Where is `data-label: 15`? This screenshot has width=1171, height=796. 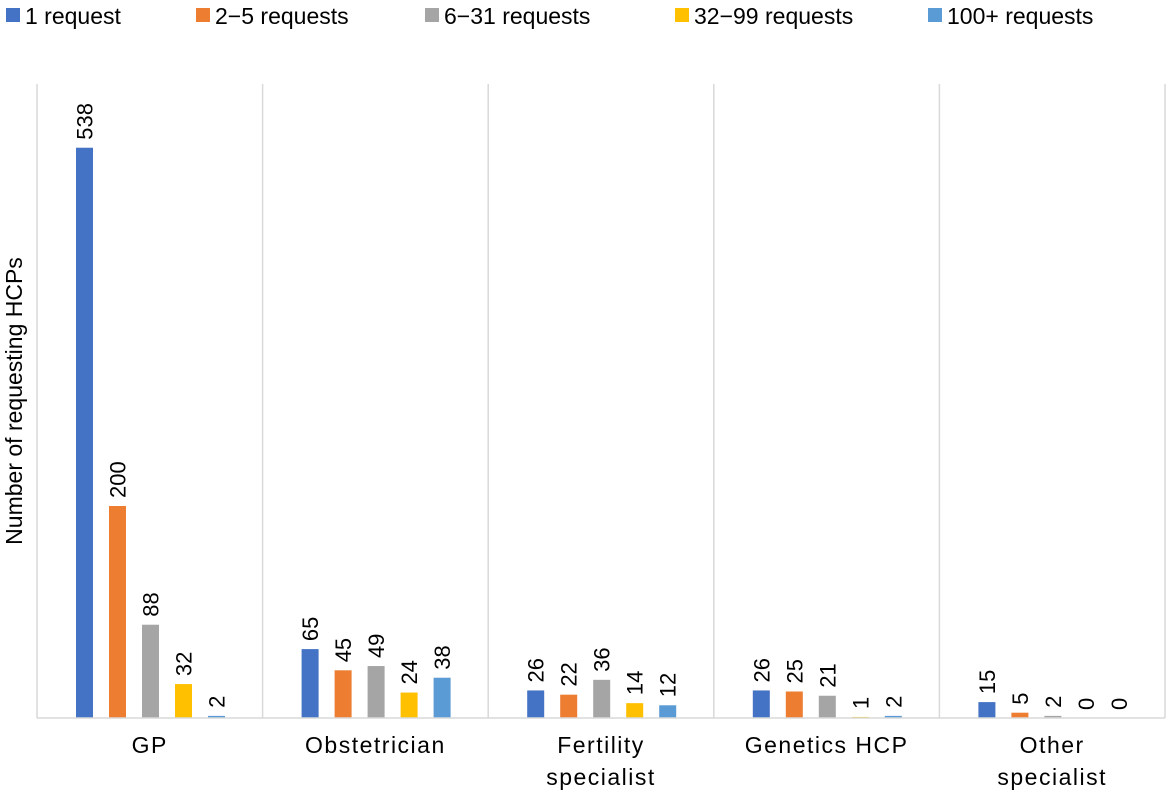 data-label: 15 is located at coordinates (987, 682).